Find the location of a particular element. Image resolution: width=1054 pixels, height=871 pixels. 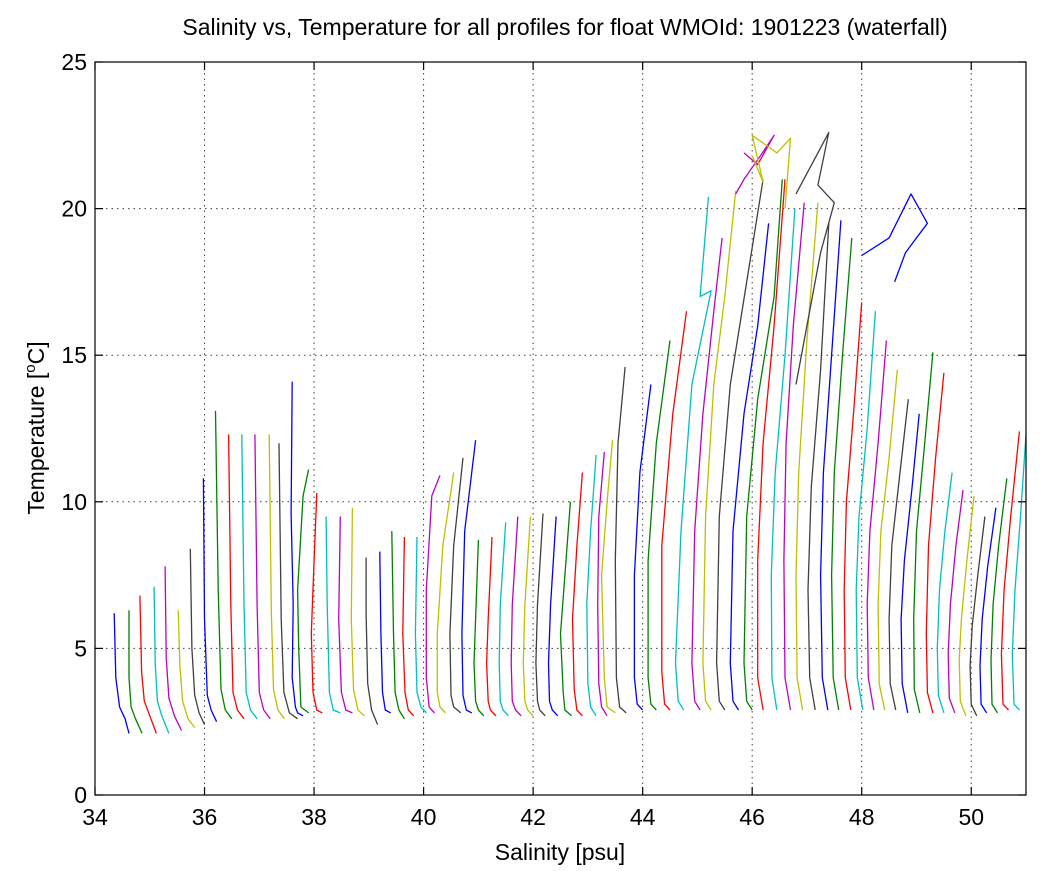

y-tick-label-0: 0 is located at coordinates (80, 795).